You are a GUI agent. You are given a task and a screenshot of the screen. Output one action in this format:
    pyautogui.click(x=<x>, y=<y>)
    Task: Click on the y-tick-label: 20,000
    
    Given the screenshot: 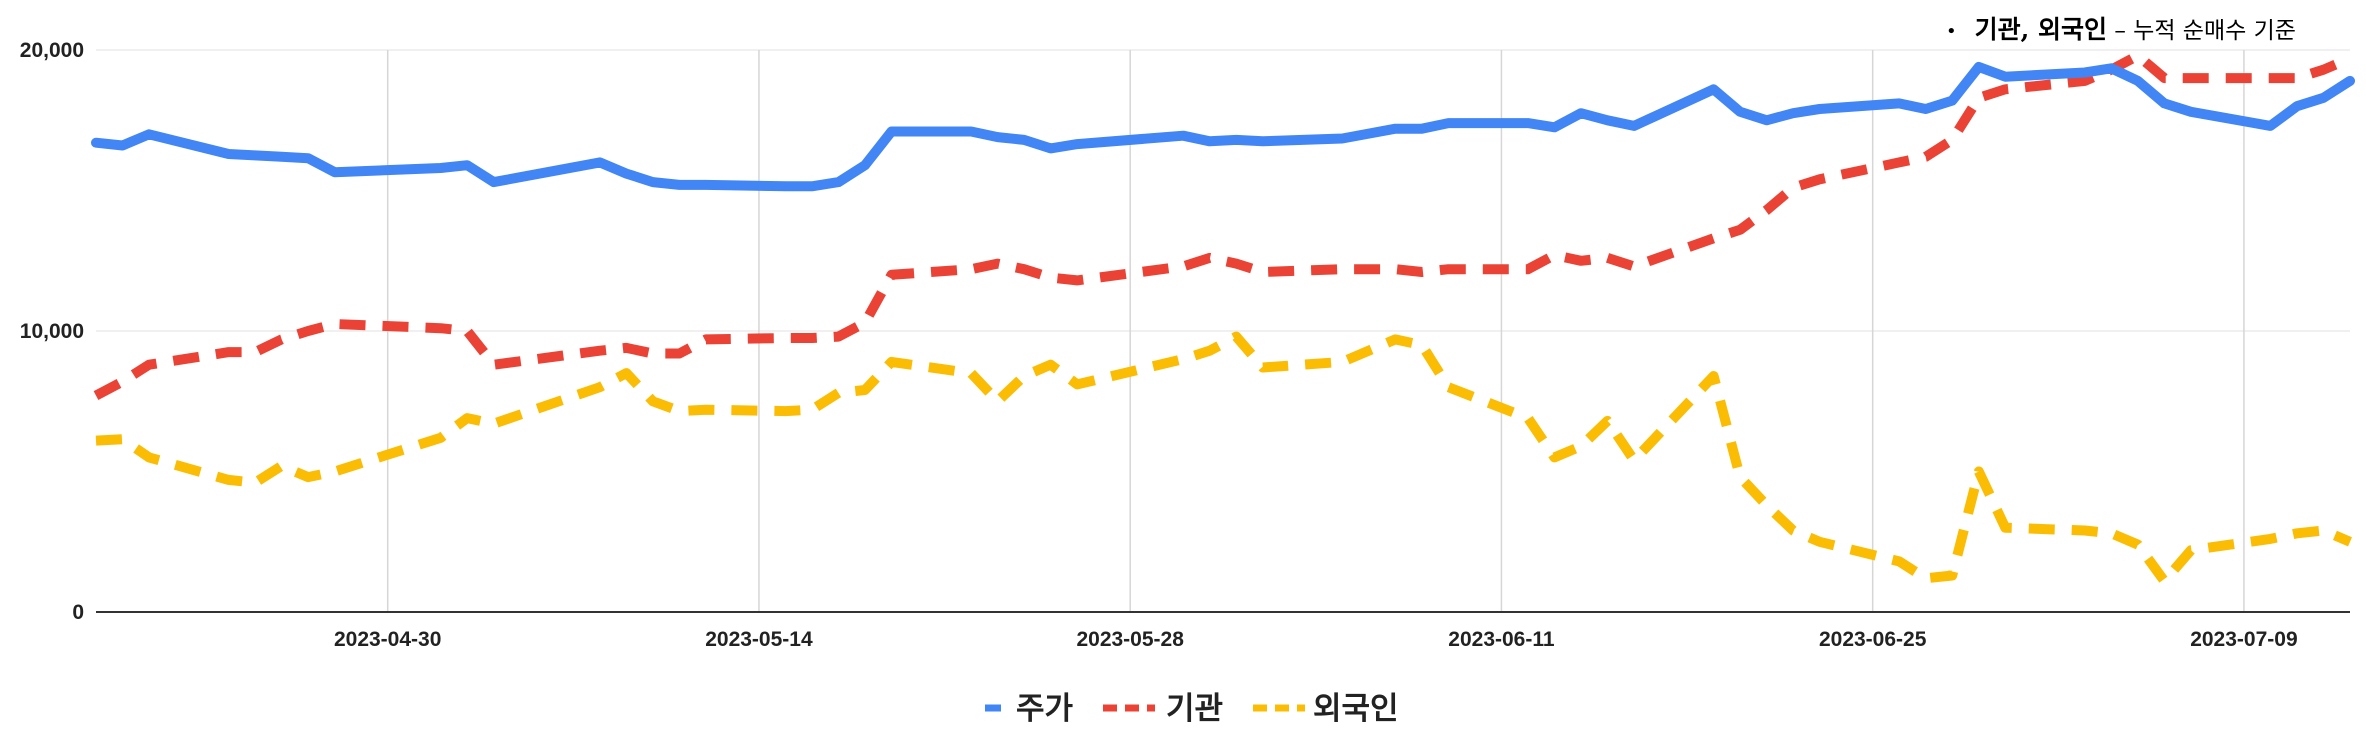 What is the action you would take?
    pyautogui.click(x=52, y=50)
    